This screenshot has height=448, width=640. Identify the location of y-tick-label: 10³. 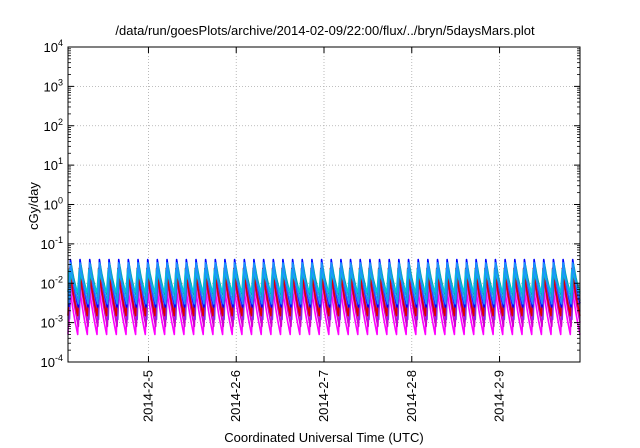
(53, 85).